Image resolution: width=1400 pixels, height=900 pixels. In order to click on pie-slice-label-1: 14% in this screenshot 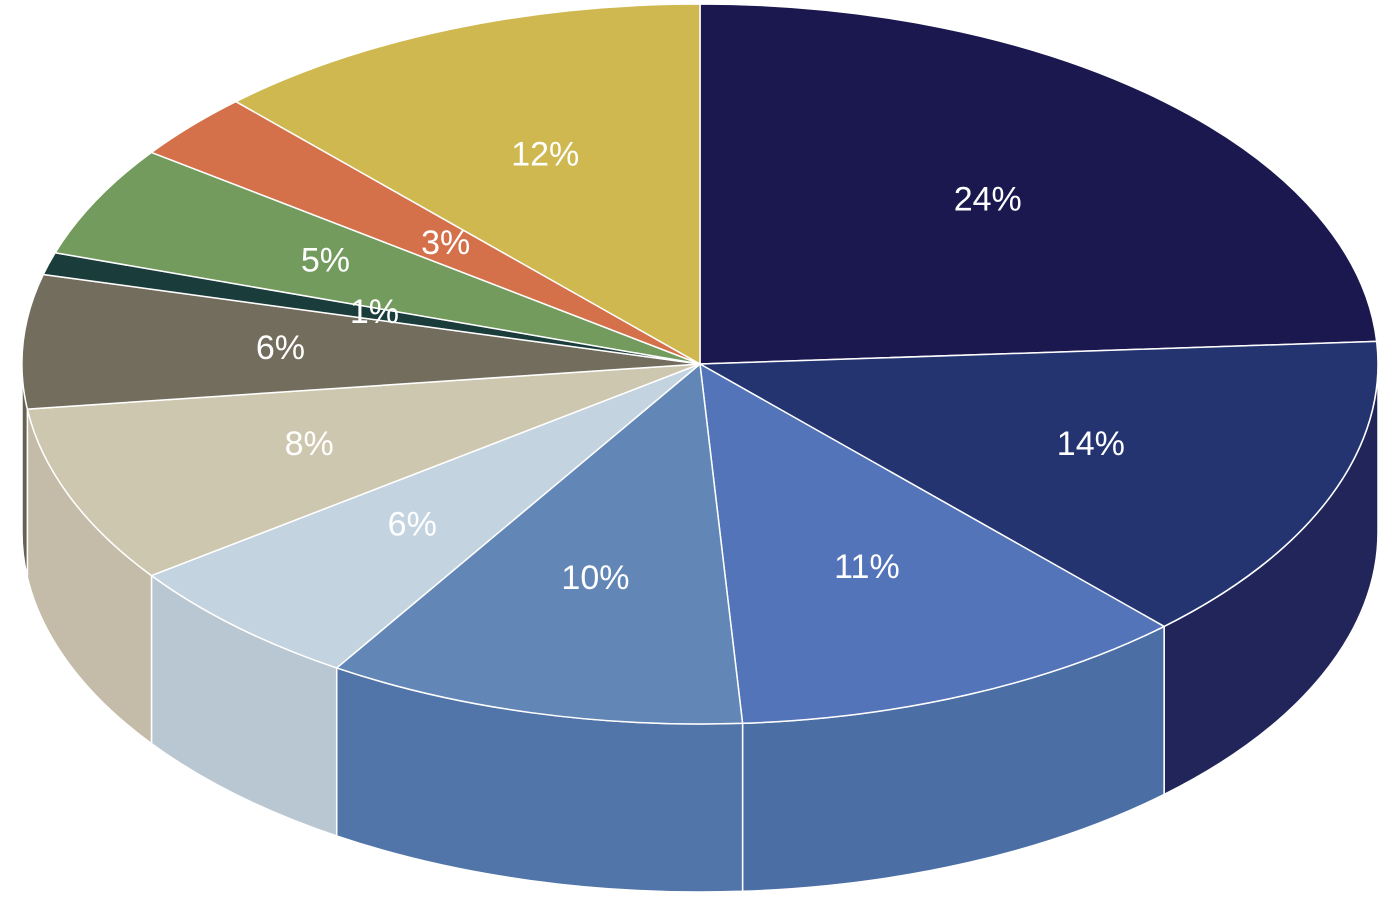, I will do `click(1091, 444)`.